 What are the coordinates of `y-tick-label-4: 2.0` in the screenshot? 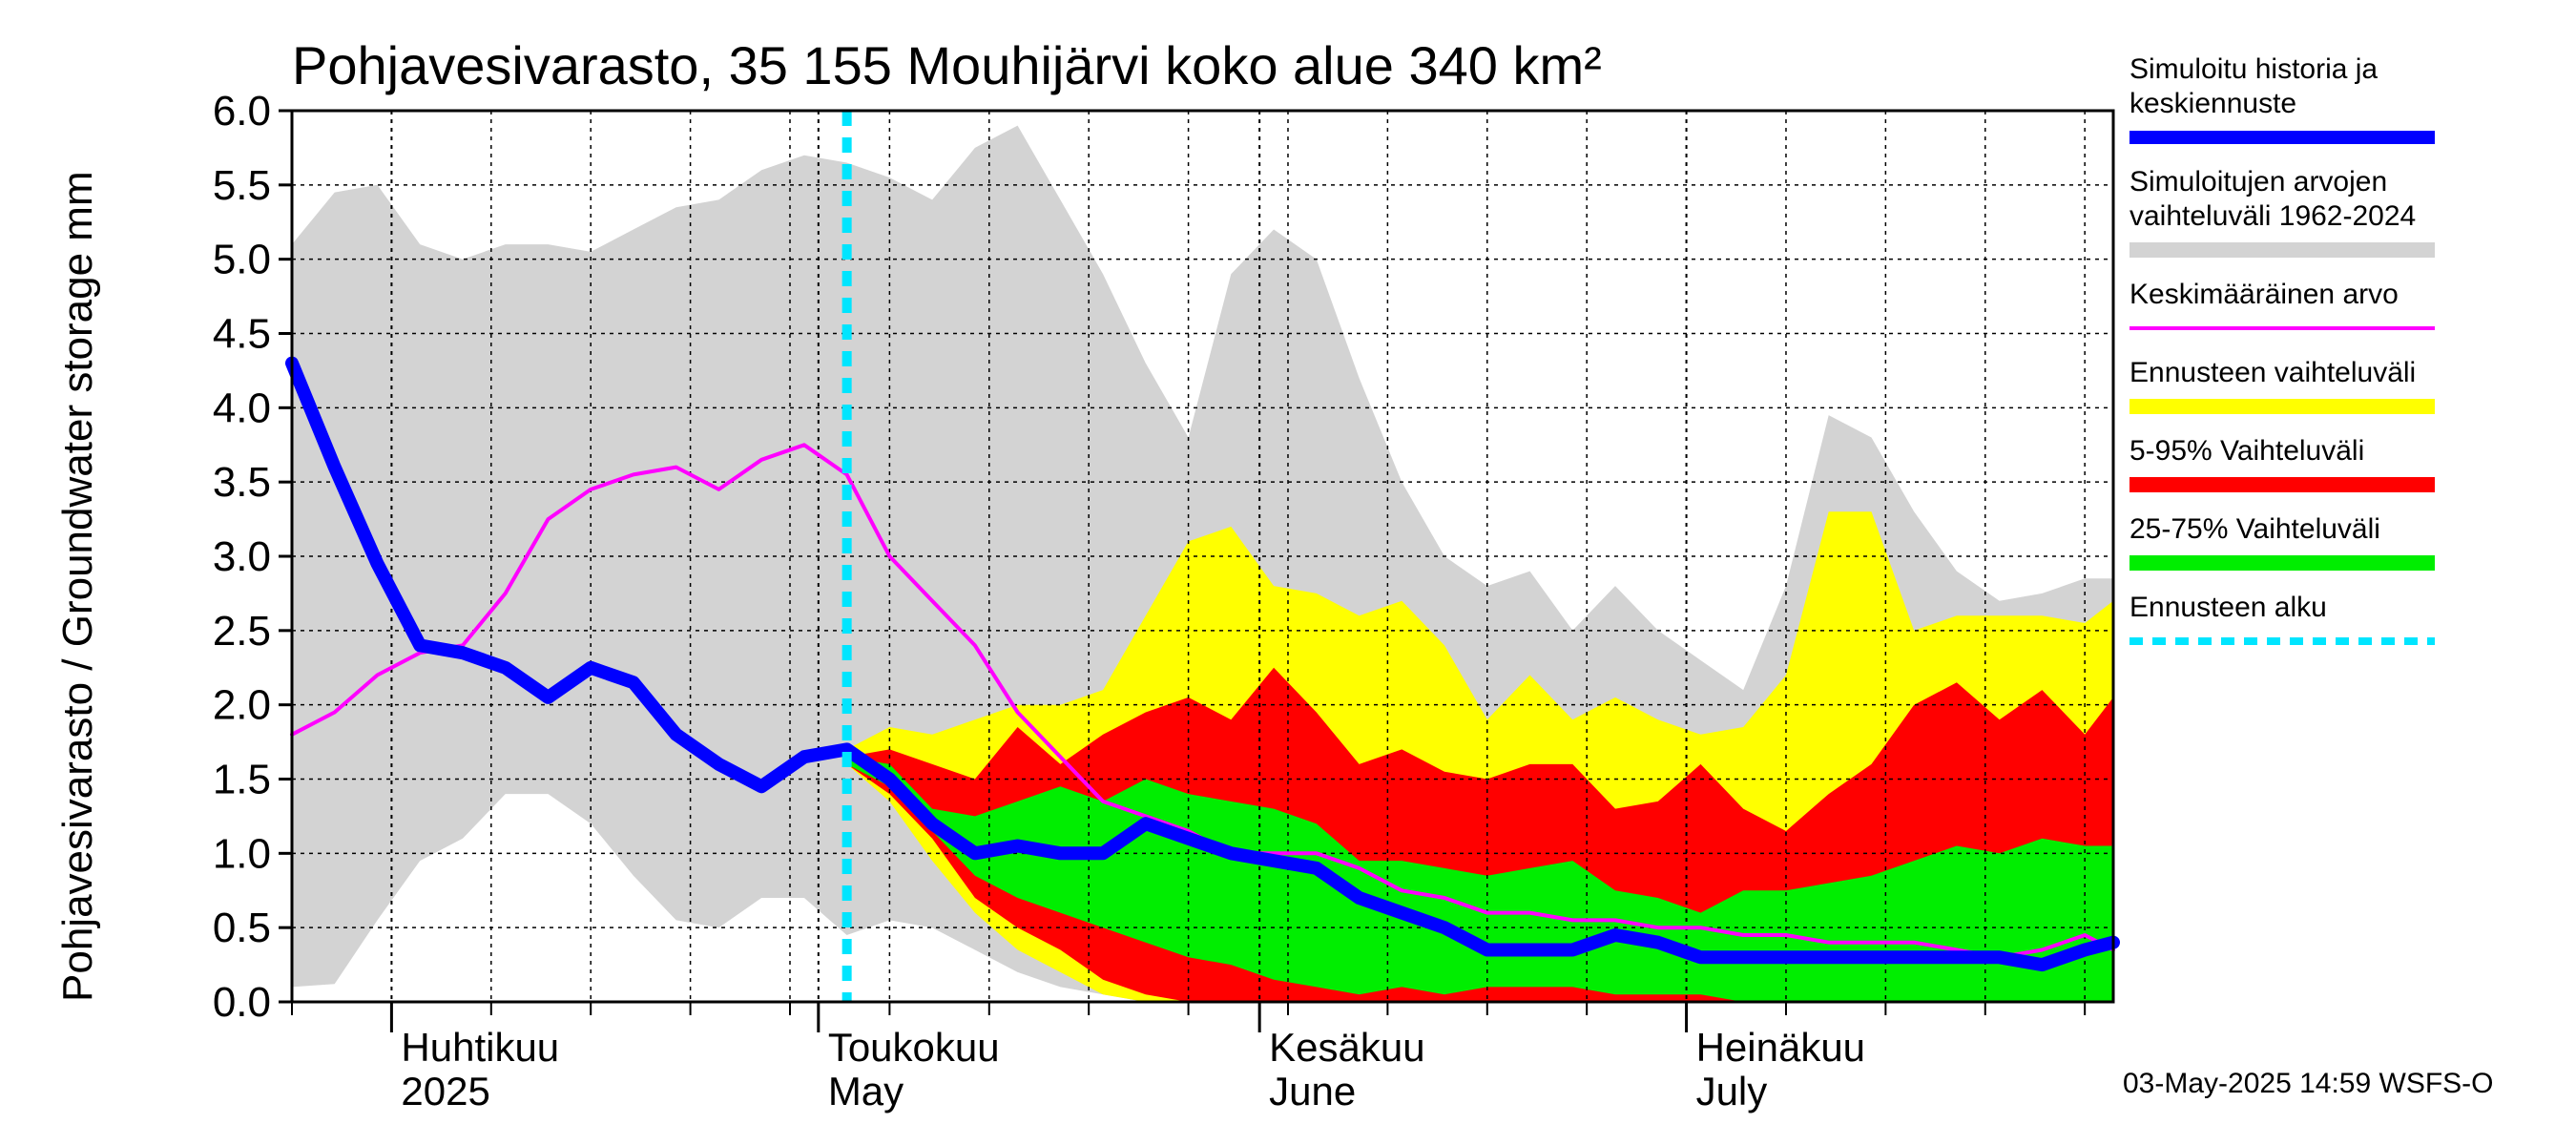 It's located at (242, 706).